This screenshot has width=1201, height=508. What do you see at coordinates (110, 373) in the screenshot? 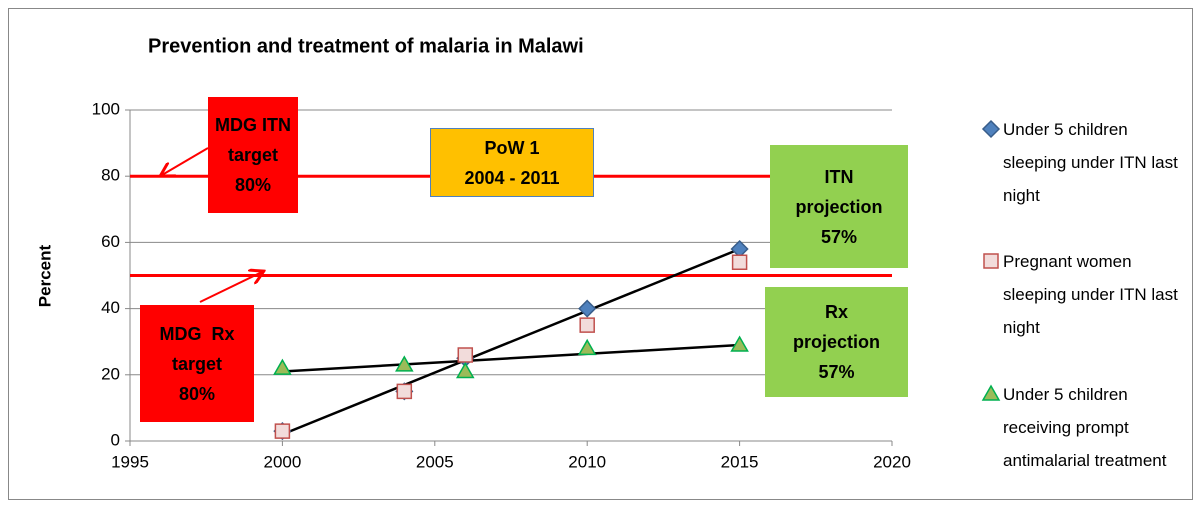
I see `y-tick-label: 20` at bounding box center [110, 373].